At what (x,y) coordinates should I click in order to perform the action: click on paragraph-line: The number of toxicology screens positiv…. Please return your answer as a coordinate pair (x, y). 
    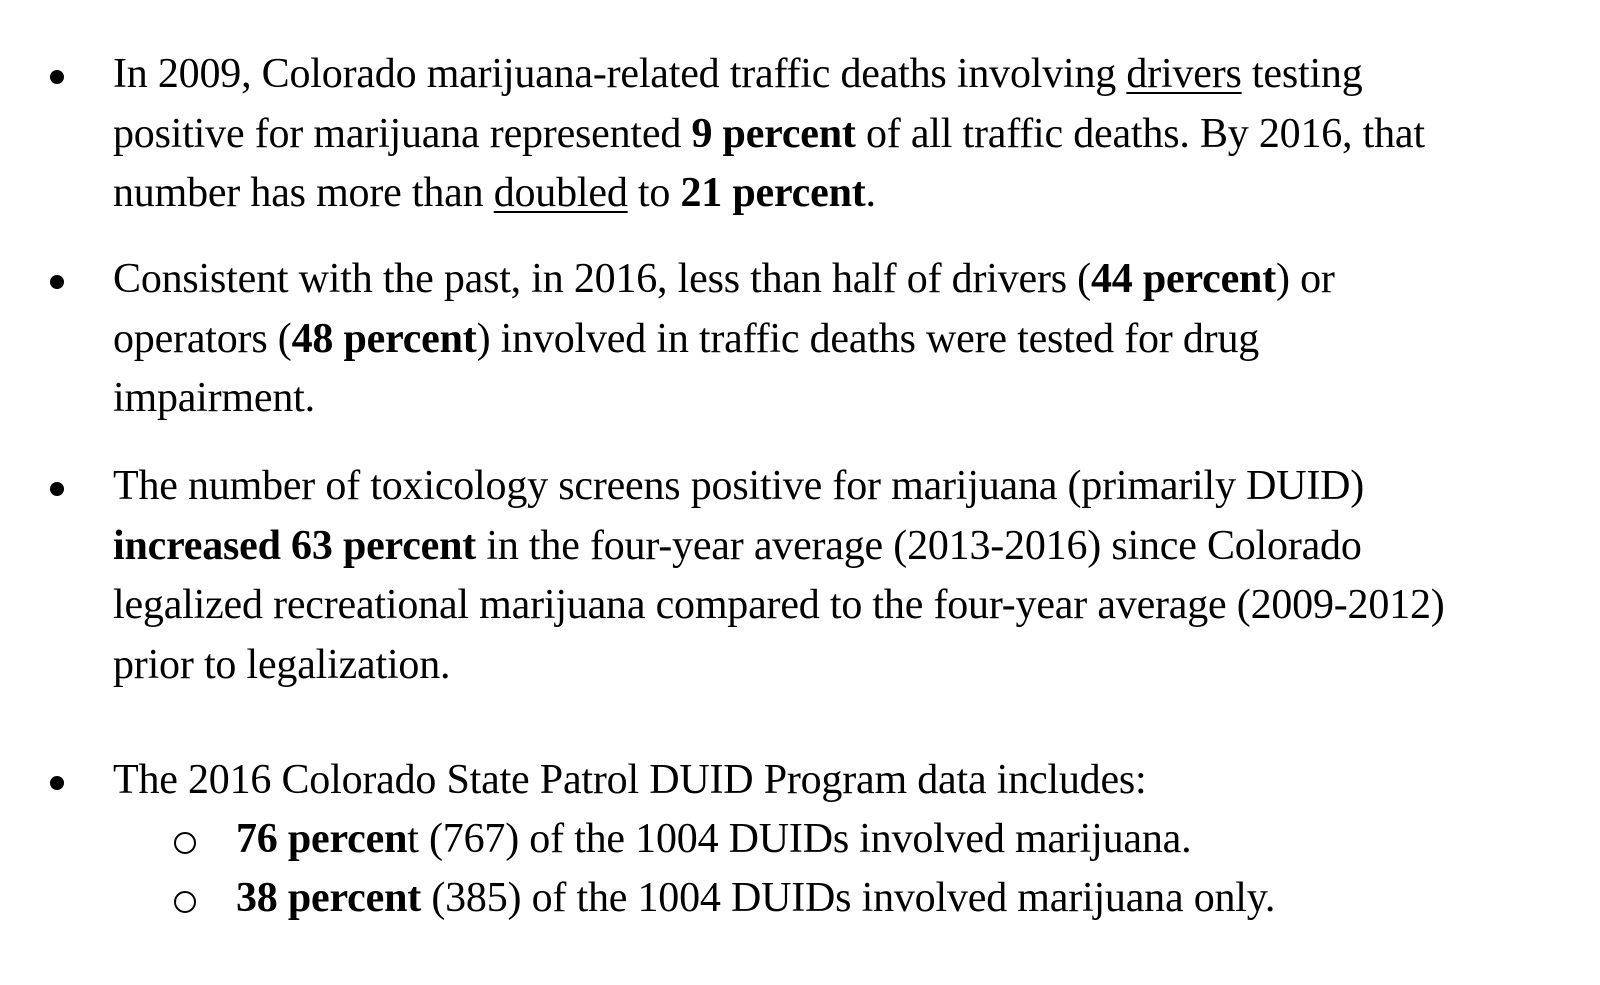
    Looking at the image, I should click on (738, 486).